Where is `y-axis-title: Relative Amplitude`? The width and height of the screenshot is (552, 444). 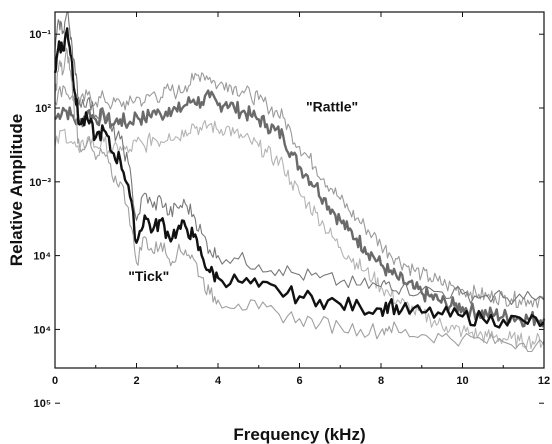
y-axis-title: Relative Amplitude is located at coordinates (16, 190).